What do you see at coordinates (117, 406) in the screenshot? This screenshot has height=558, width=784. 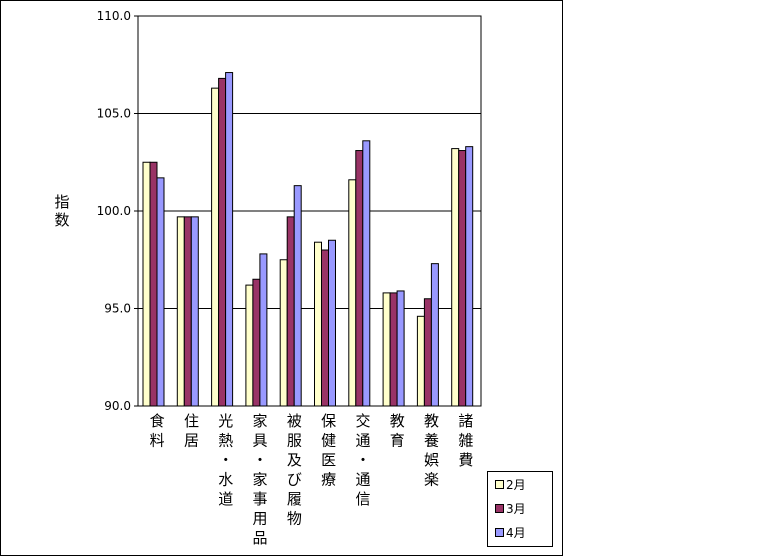 I see `y-tick-label: 90.0` at bounding box center [117, 406].